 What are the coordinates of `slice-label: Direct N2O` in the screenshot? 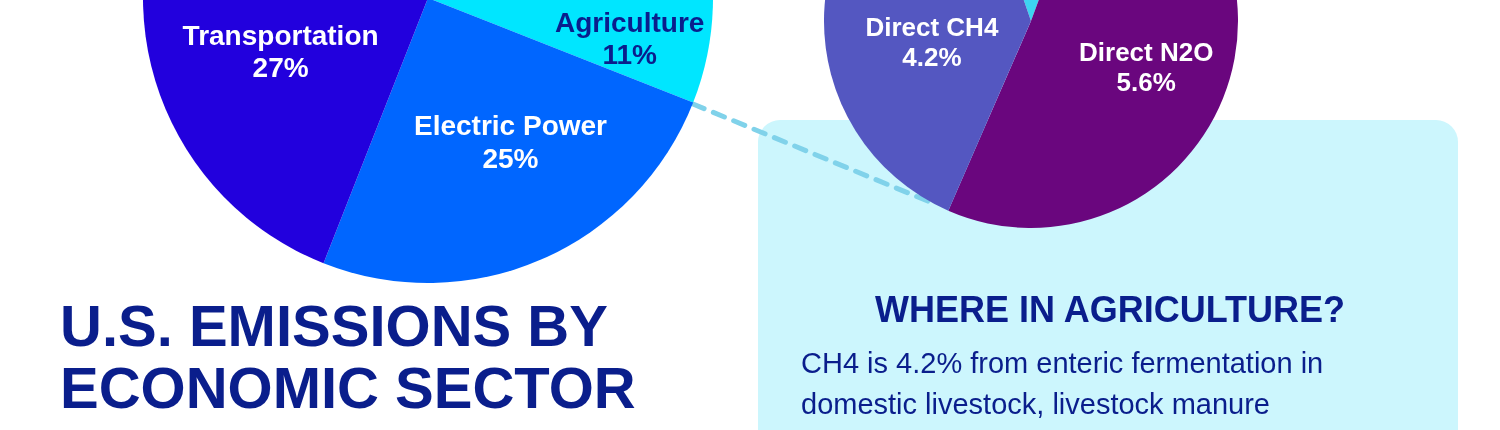 It's located at (1146, 52).